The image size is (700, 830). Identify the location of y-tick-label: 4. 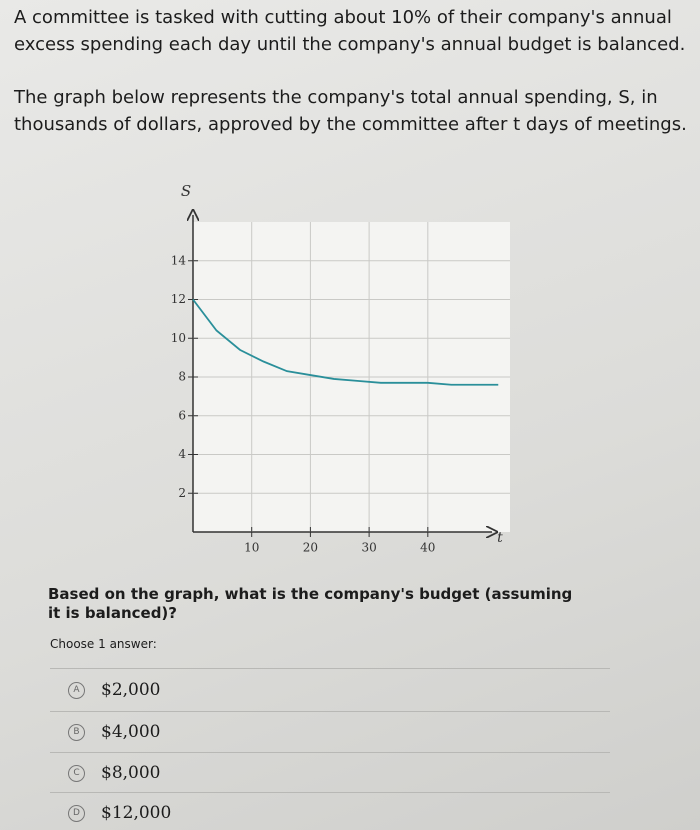
(182, 454).